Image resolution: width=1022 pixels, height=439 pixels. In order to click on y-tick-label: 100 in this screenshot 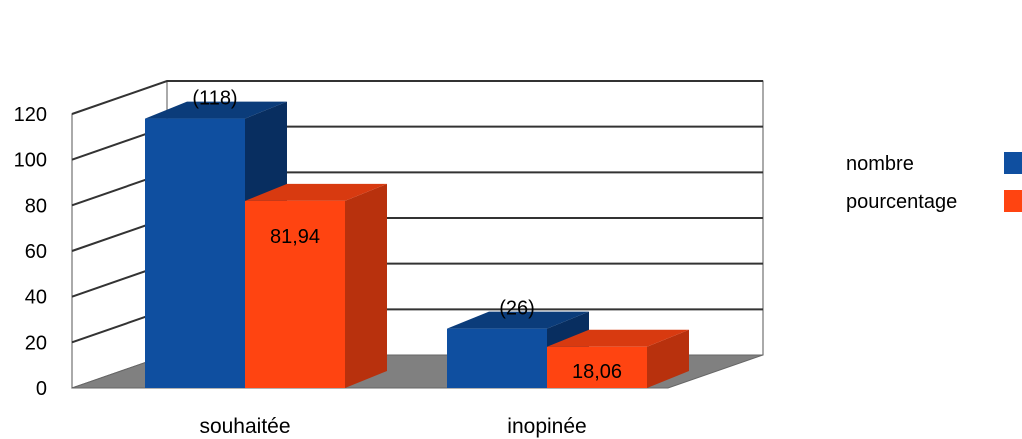, I will do `click(30, 161)`.